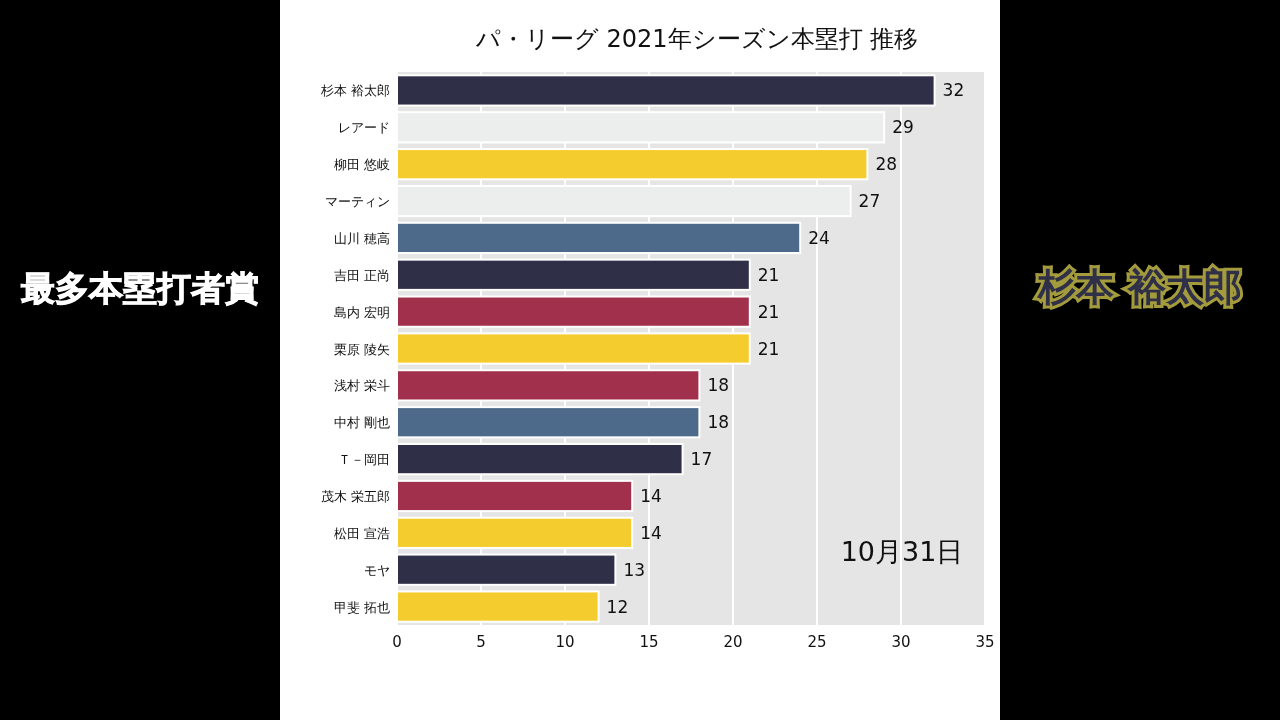  Describe the element at coordinates (361, 533) in the screenshot. I see `y-tick-label: 松田 宣浩` at that location.